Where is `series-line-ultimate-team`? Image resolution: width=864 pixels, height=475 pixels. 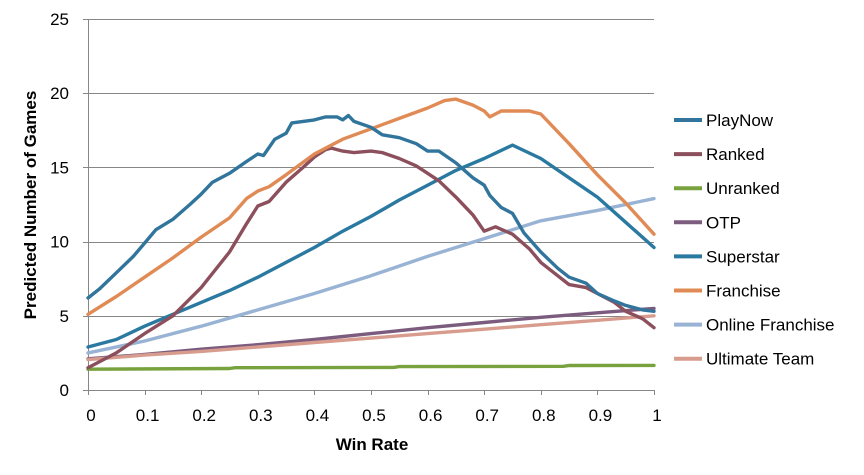 series-line-ultimate-team is located at coordinates (371, 338).